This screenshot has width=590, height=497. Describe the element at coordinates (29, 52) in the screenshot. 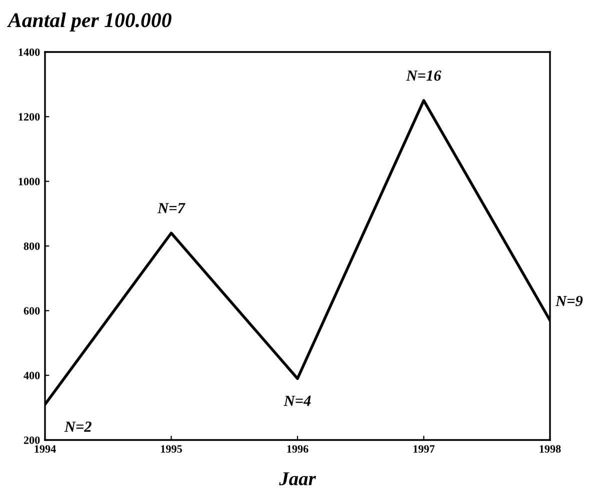

I see `y-tick-label: 1400` at that location.